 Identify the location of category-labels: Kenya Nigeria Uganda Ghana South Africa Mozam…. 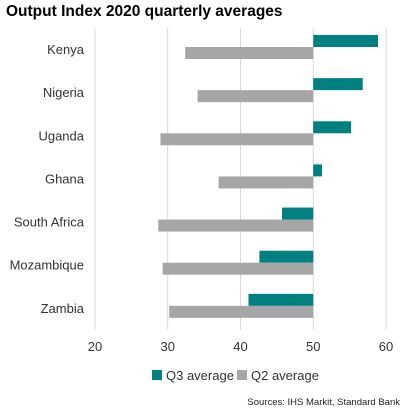
(47, 179).